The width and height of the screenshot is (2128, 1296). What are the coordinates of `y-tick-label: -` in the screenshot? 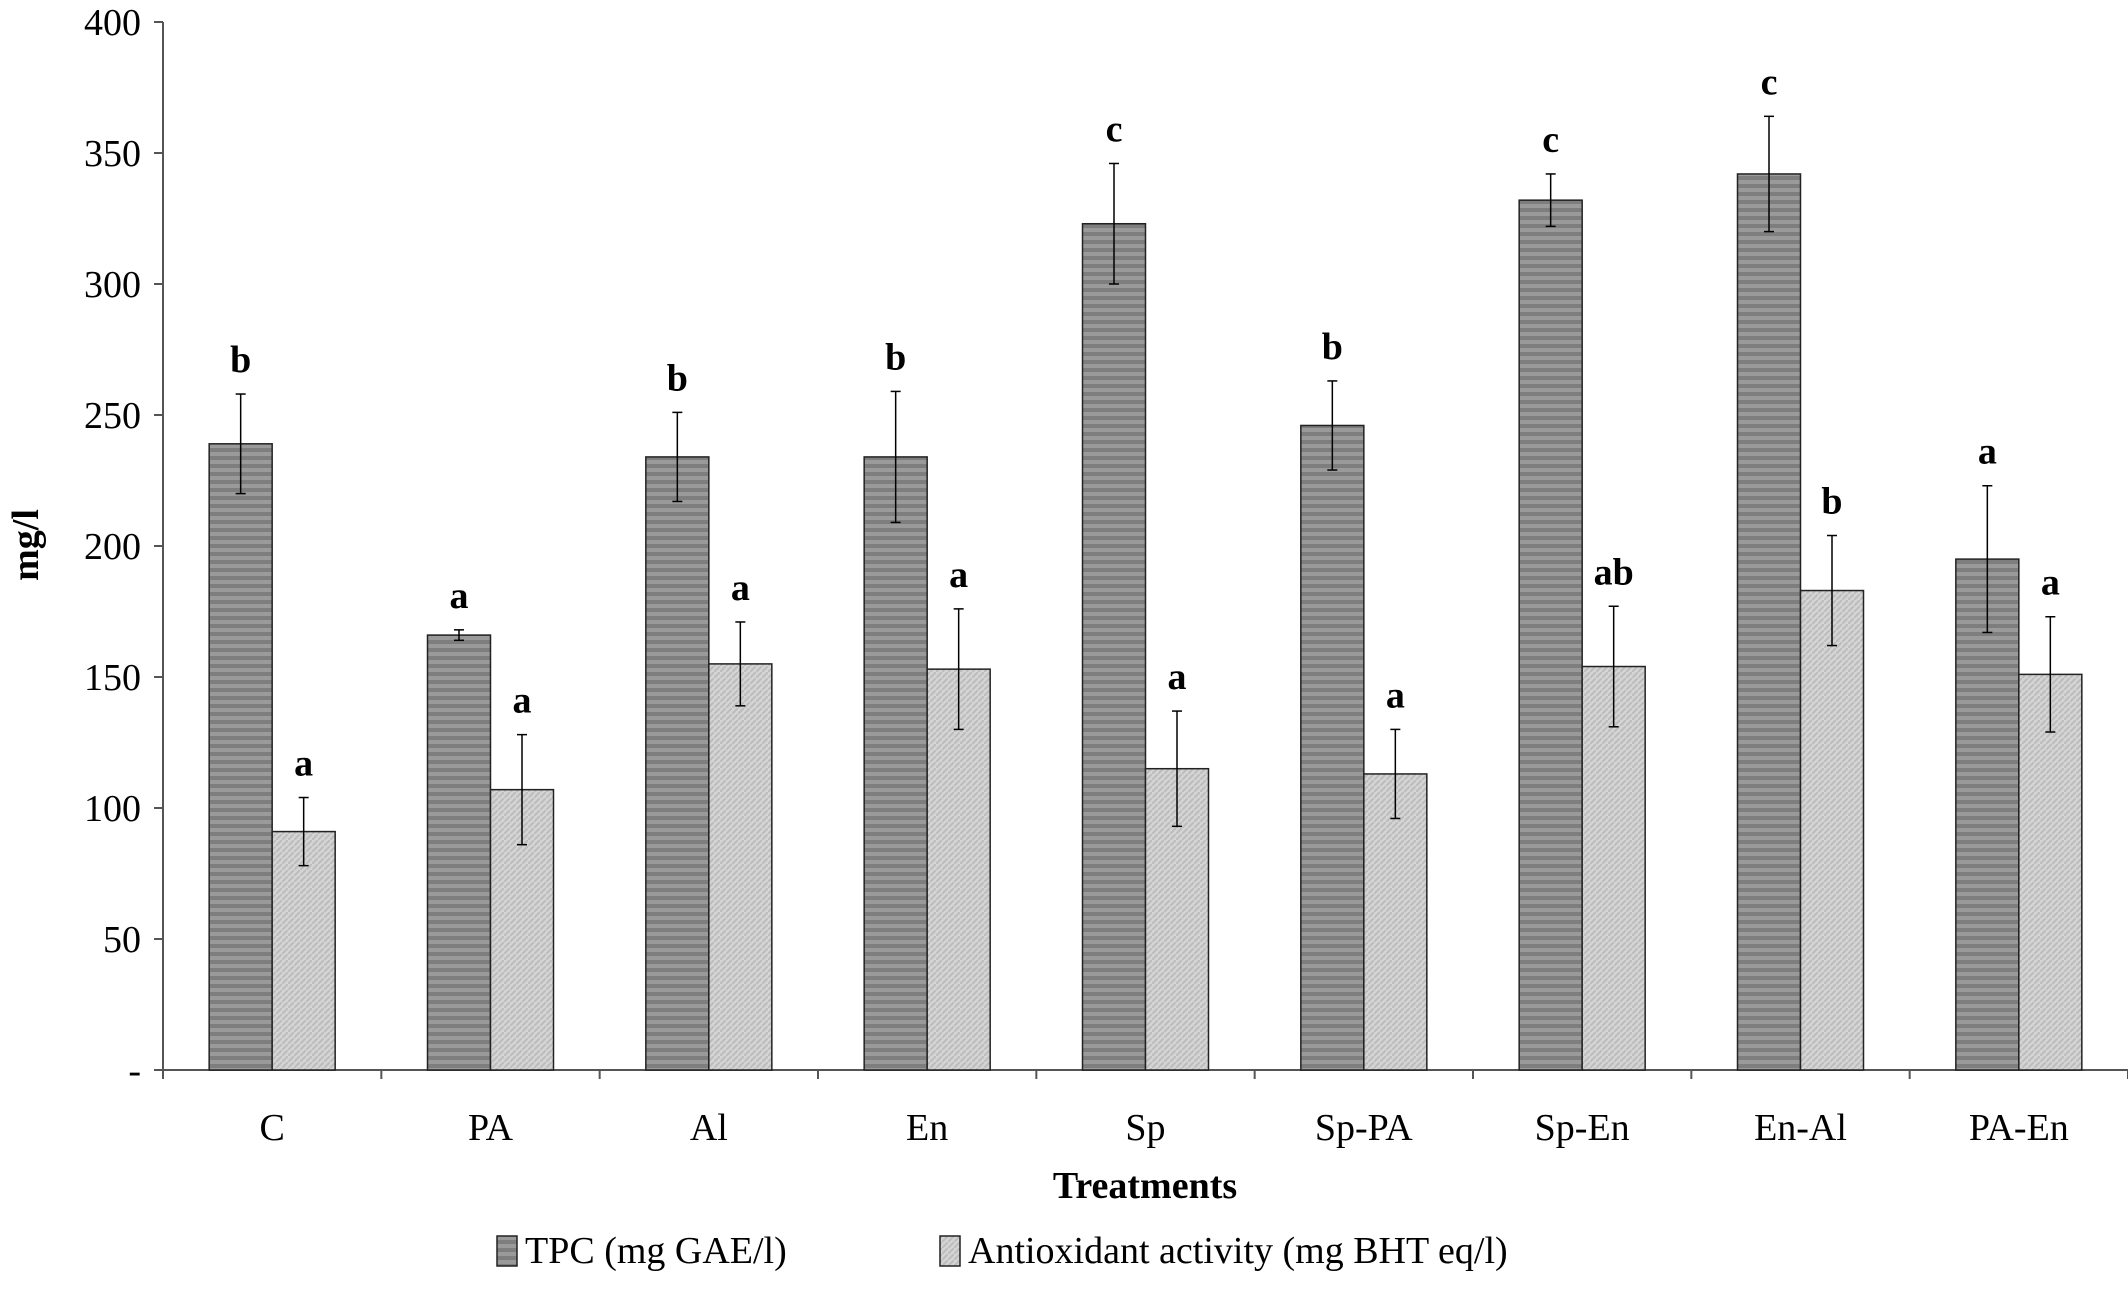 It's located at (134, 1071).